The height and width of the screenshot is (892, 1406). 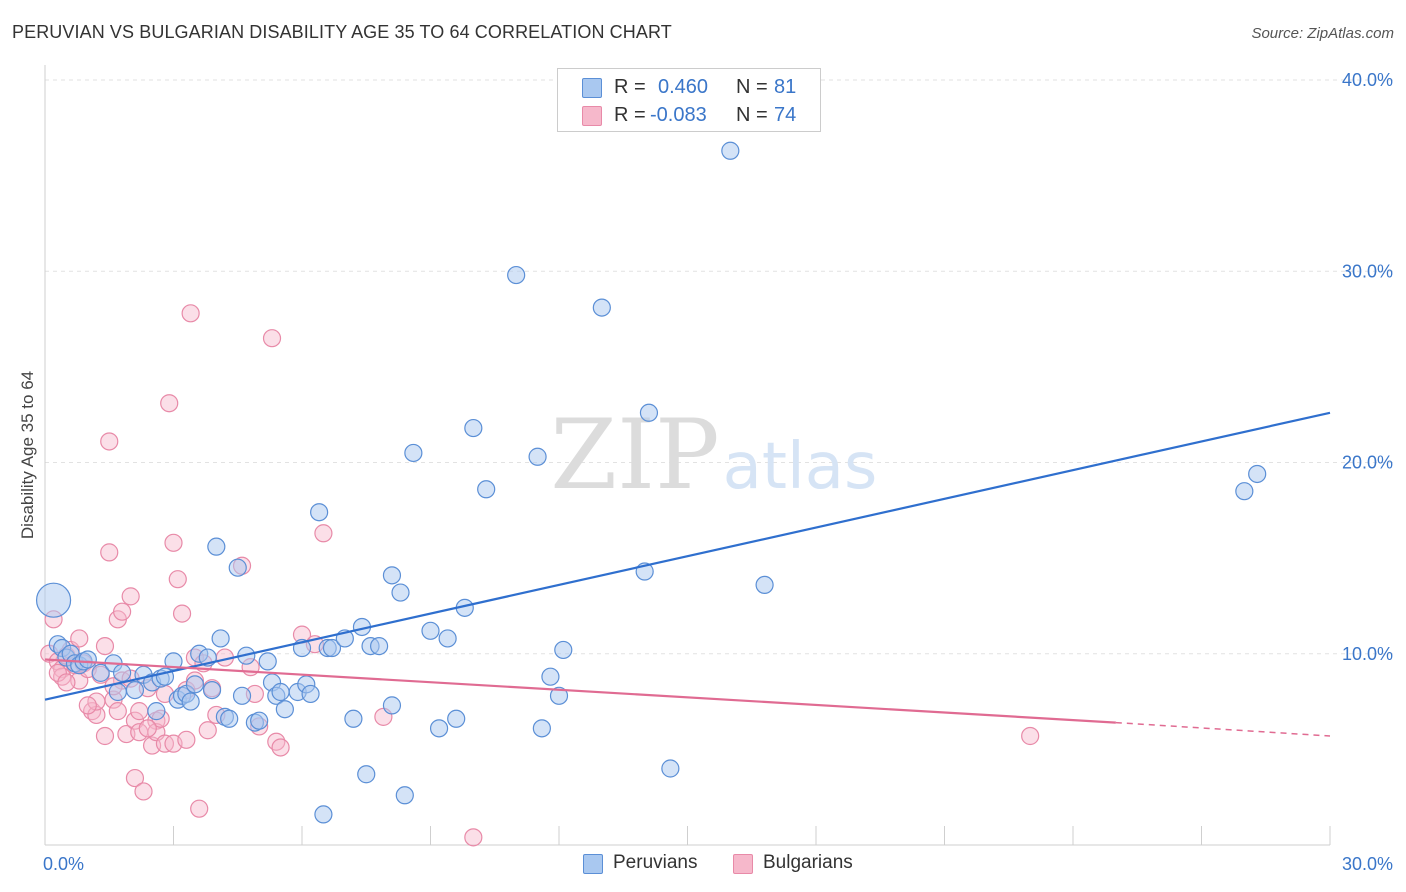 I want to click on bulgarians-trend-line, so click(x=580, y=691).